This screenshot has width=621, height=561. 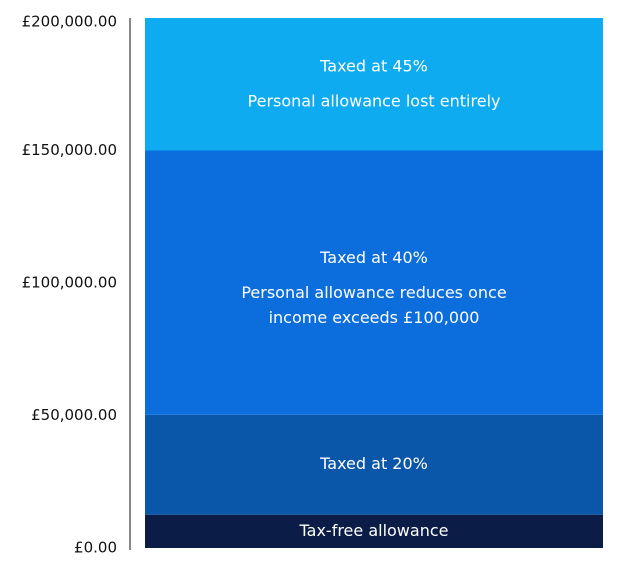 I want to click on y-tick-label: £150,000.00, so click(x=69, y=150).